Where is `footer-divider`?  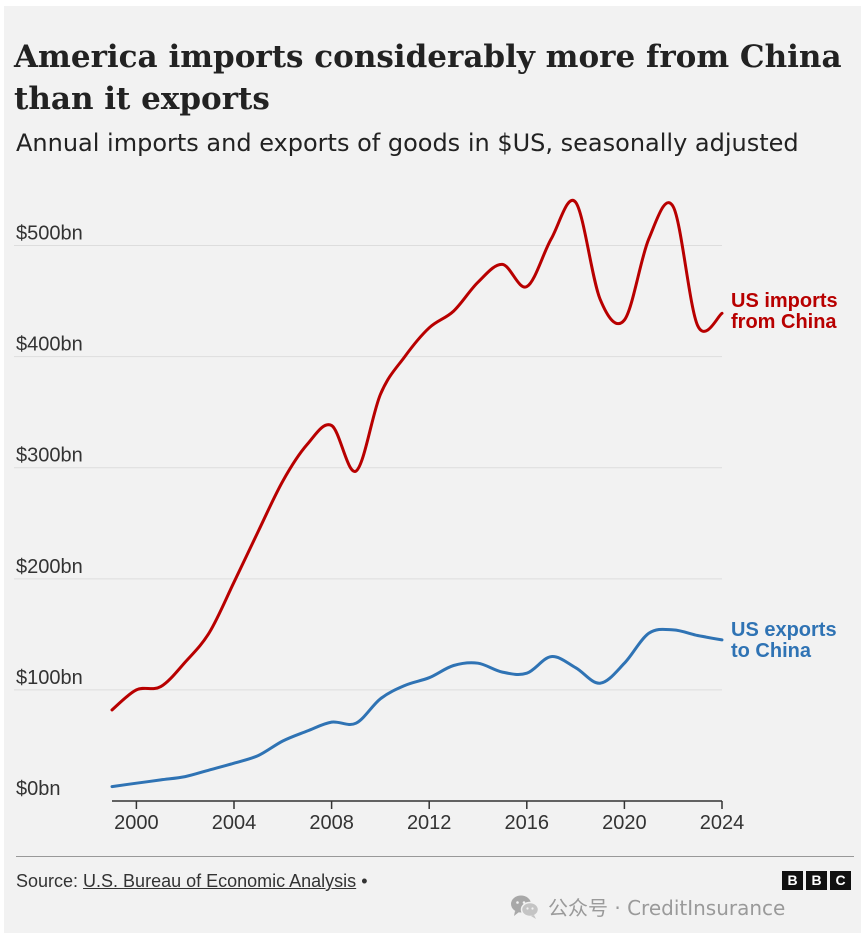 footer-divider is located at coordinates (435, 856).